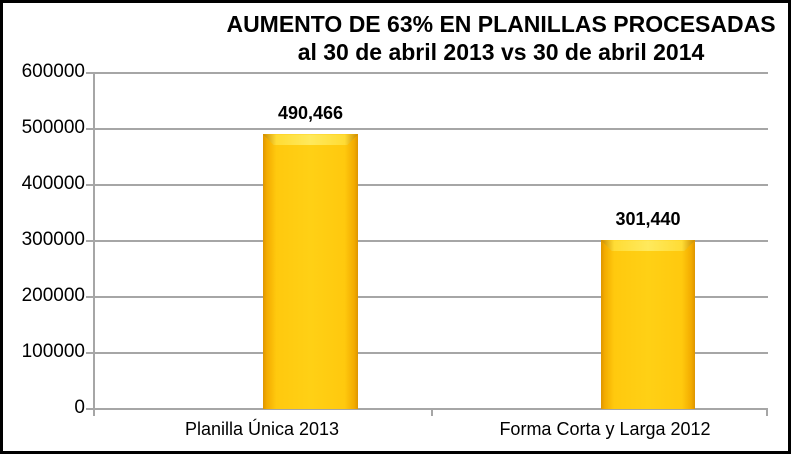 The width and height of the screenshot is (791, 454). I want to click on bar-group-forma-corta-y-larga-2012: 301,440, so click(648, 220).